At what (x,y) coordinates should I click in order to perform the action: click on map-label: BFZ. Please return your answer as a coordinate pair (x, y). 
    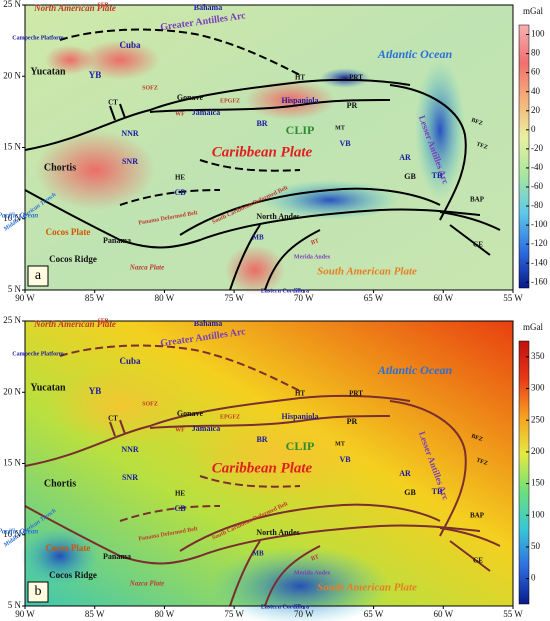
    Looking at the image, I should click on (476, 439).